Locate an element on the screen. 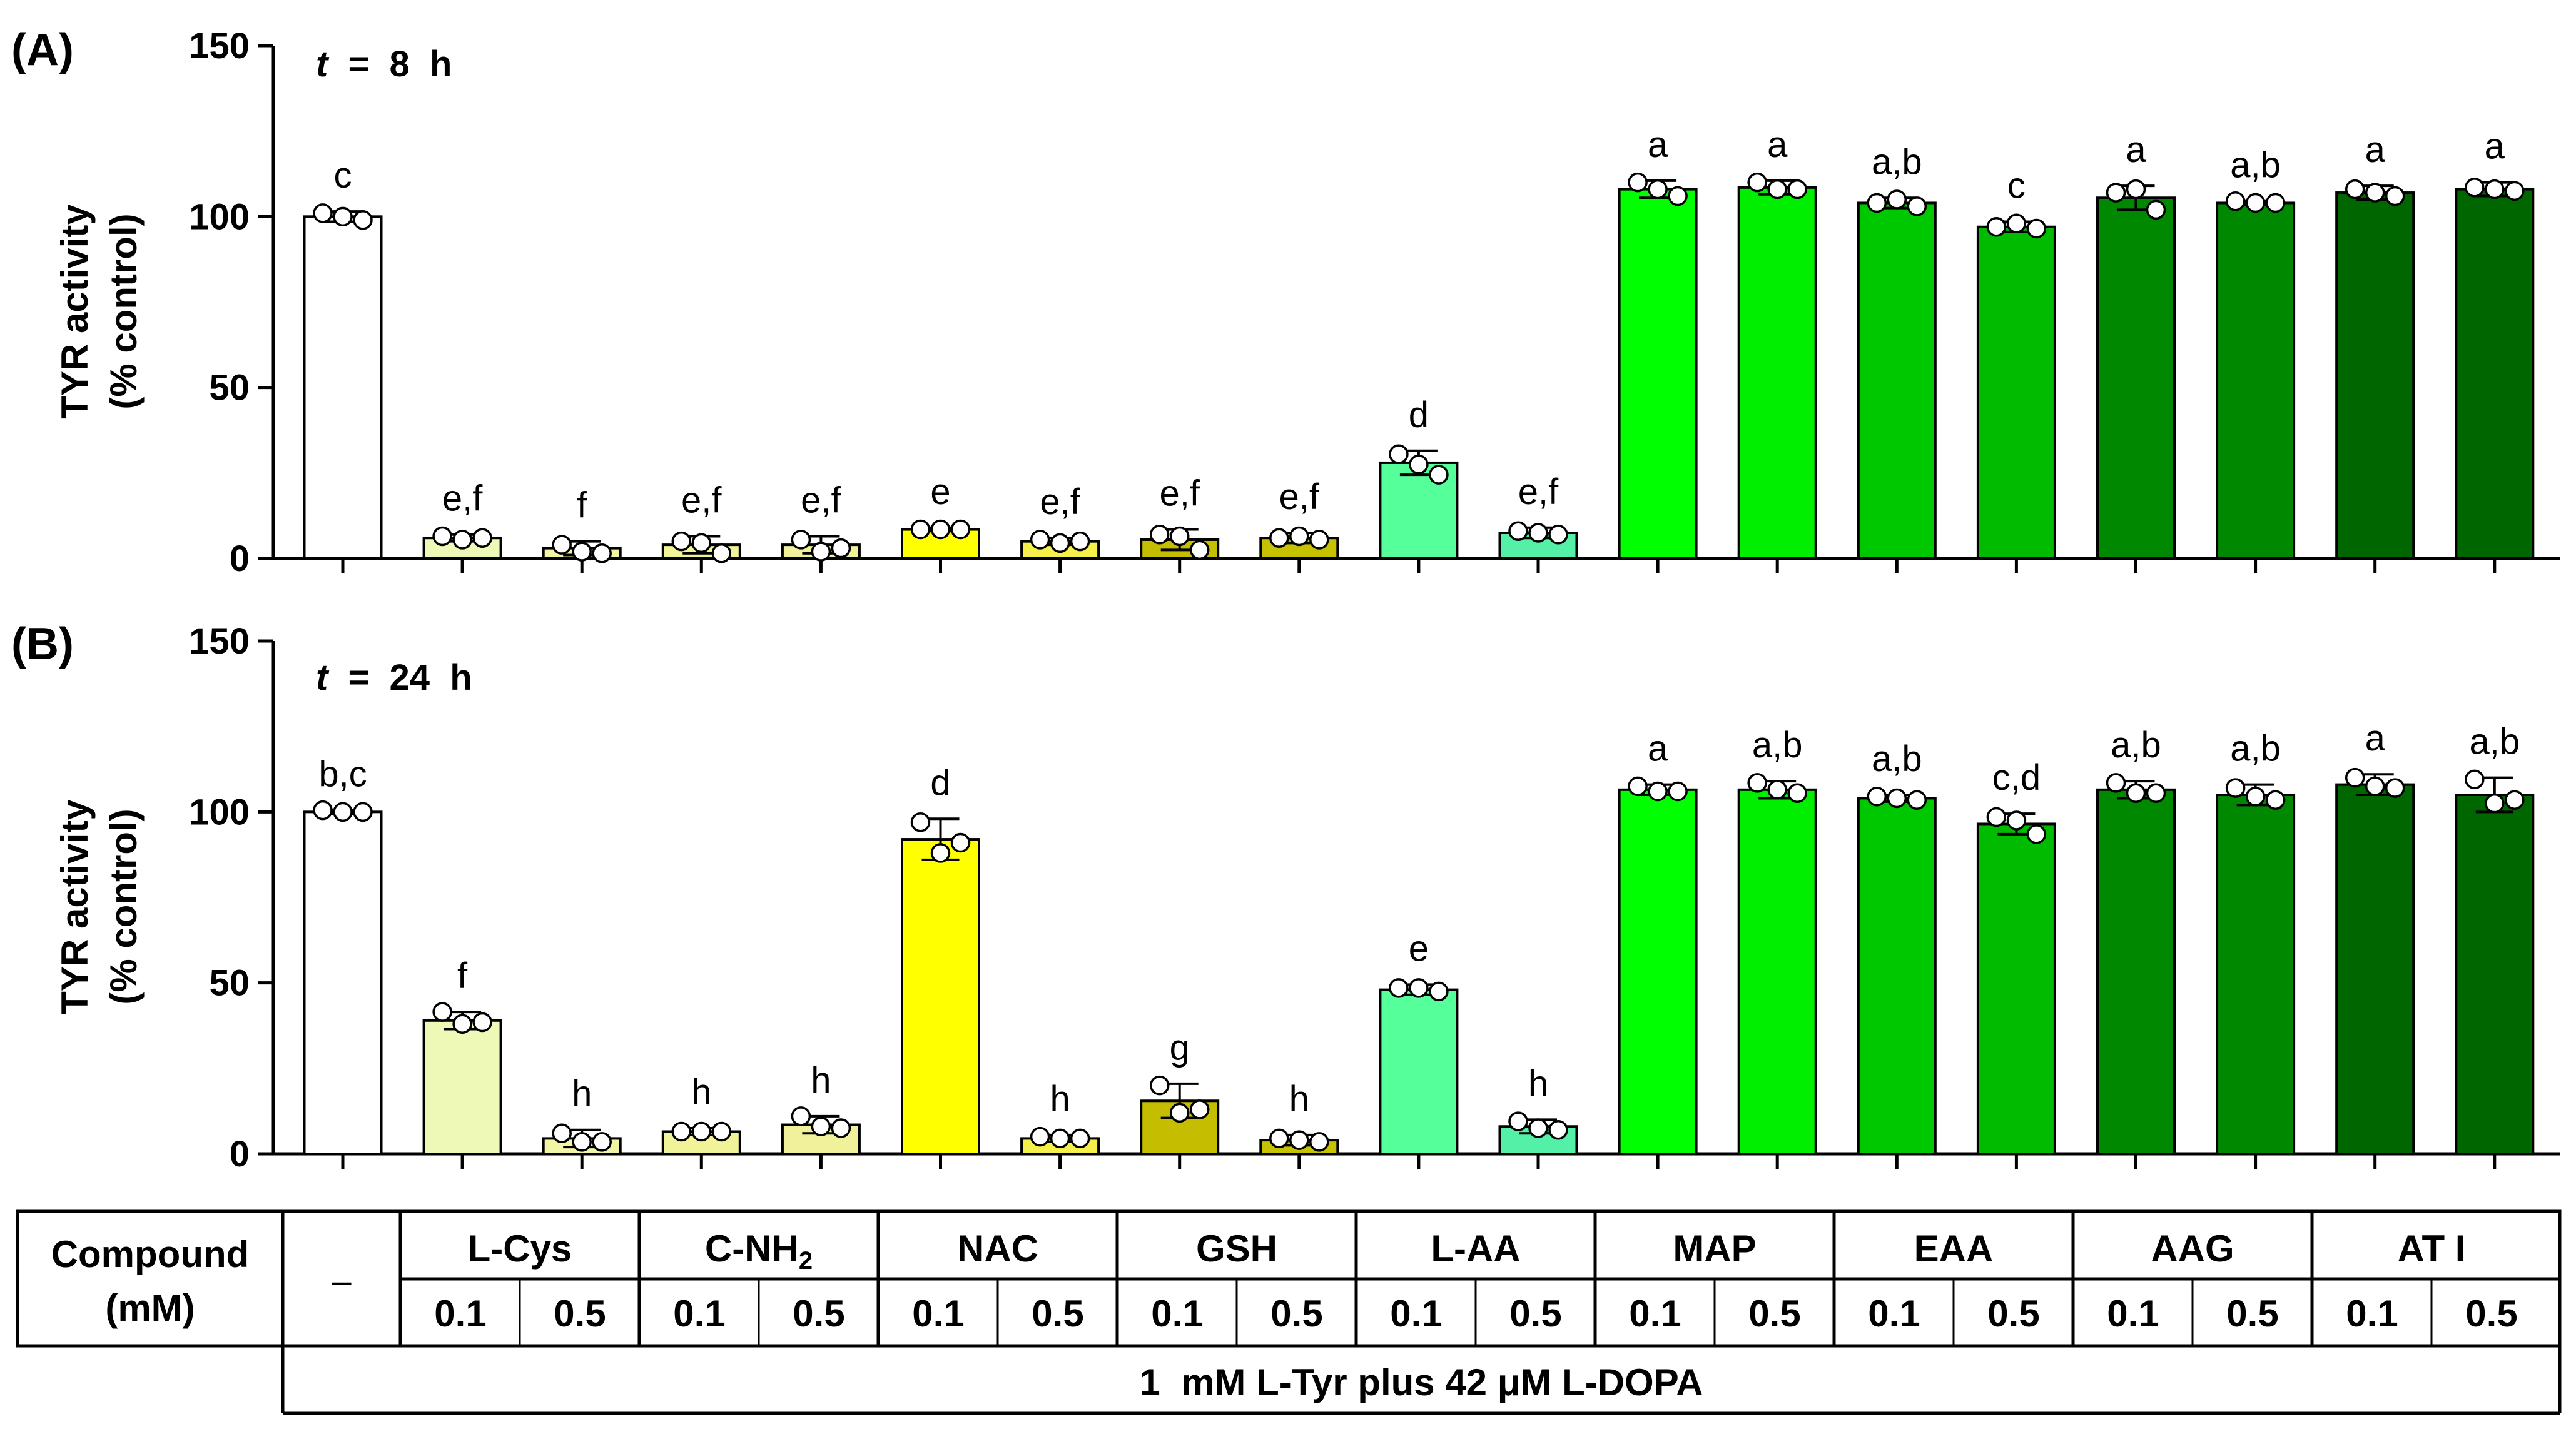  significance-label: e is located at coordinates (1419, 948).